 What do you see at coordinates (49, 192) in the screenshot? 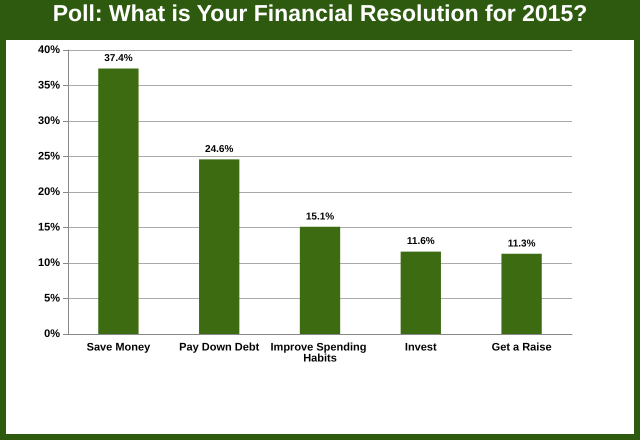
I see `y-tick-label: 20%` at bounding box center [49, 192].